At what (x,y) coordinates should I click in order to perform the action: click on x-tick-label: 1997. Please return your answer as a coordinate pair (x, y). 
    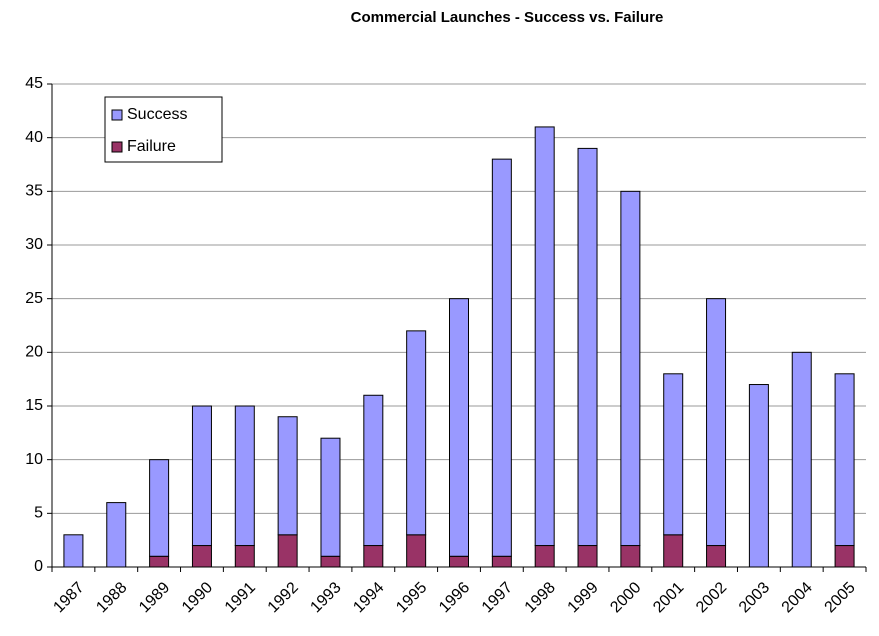
    Looking at the image, I should click on (497, 597).